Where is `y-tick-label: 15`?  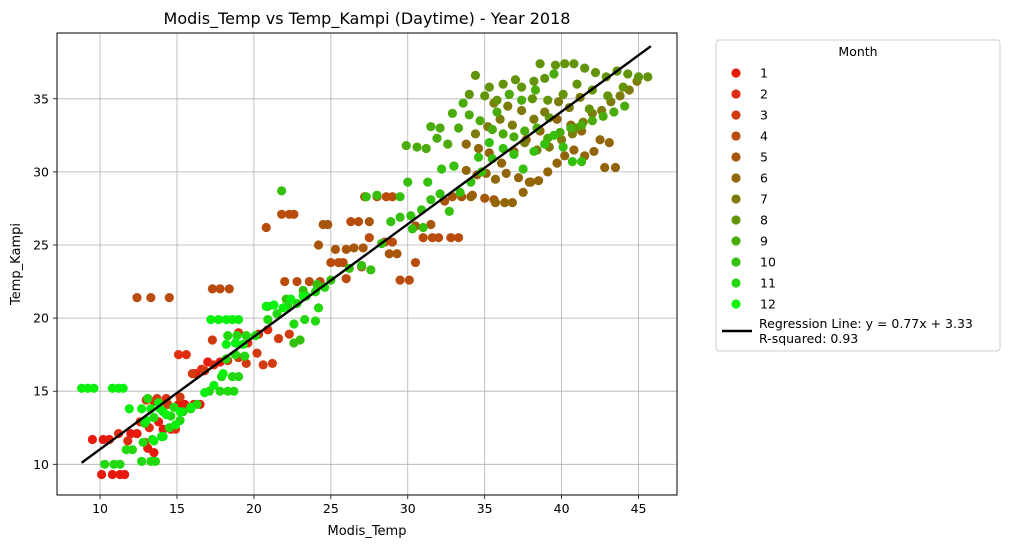 y-tick-label: 15 is located at coordinates (41, 391).